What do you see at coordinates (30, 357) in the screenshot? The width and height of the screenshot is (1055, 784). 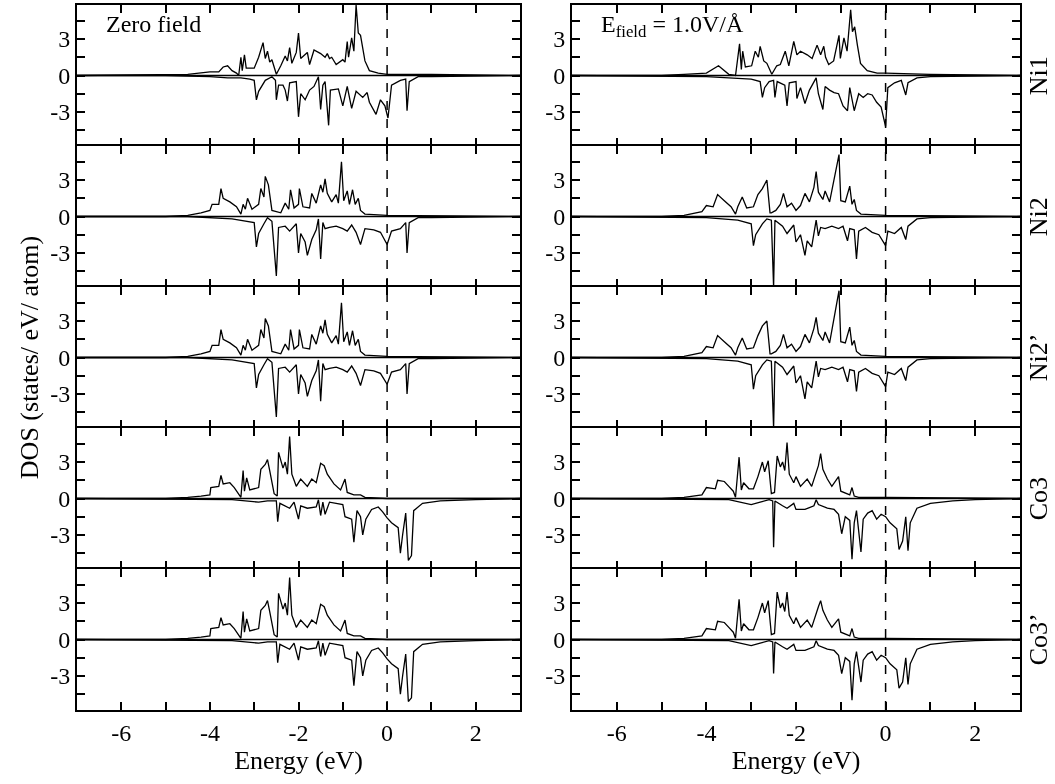 I see `y-axis-title: DOS (states/ eV/ atom)` at bounding box center [30, 357].